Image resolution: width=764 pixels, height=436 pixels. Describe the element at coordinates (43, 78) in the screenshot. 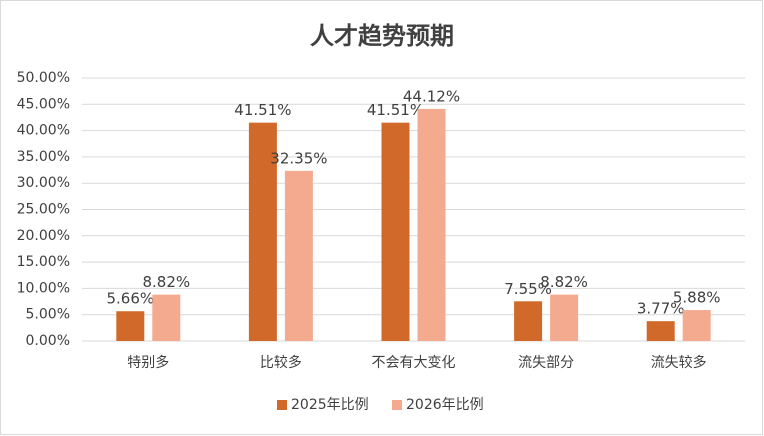

I see `y-tick-label: 50.00%` at that location.